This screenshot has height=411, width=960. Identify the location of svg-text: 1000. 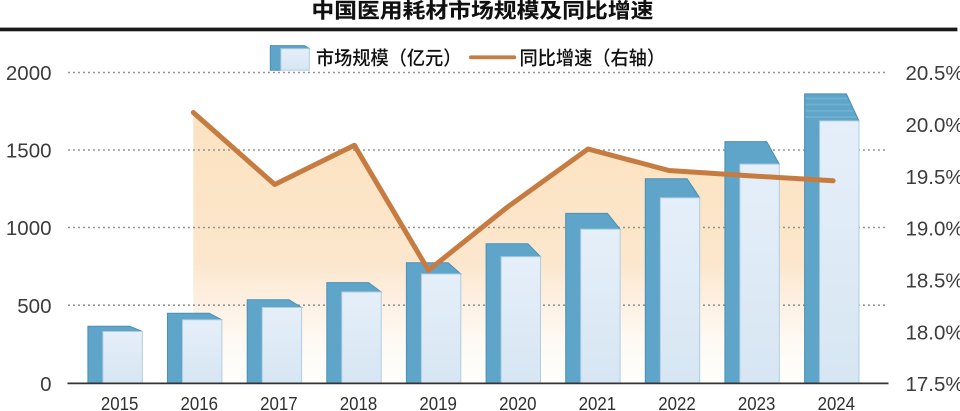
(29, 228).